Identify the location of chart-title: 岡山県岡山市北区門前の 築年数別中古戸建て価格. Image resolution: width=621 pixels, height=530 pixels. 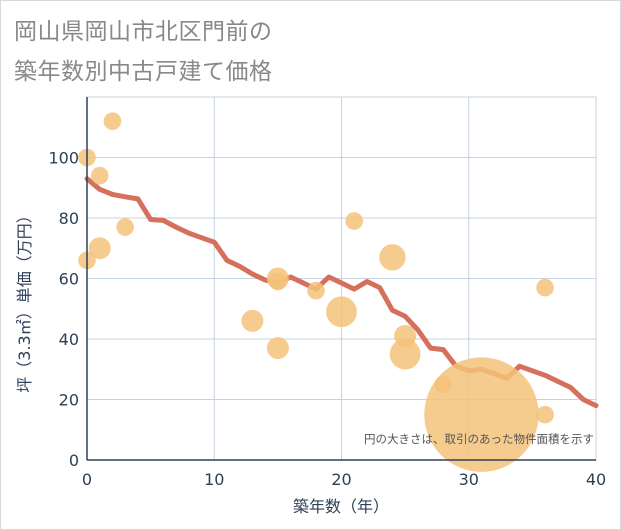
(143, 52).